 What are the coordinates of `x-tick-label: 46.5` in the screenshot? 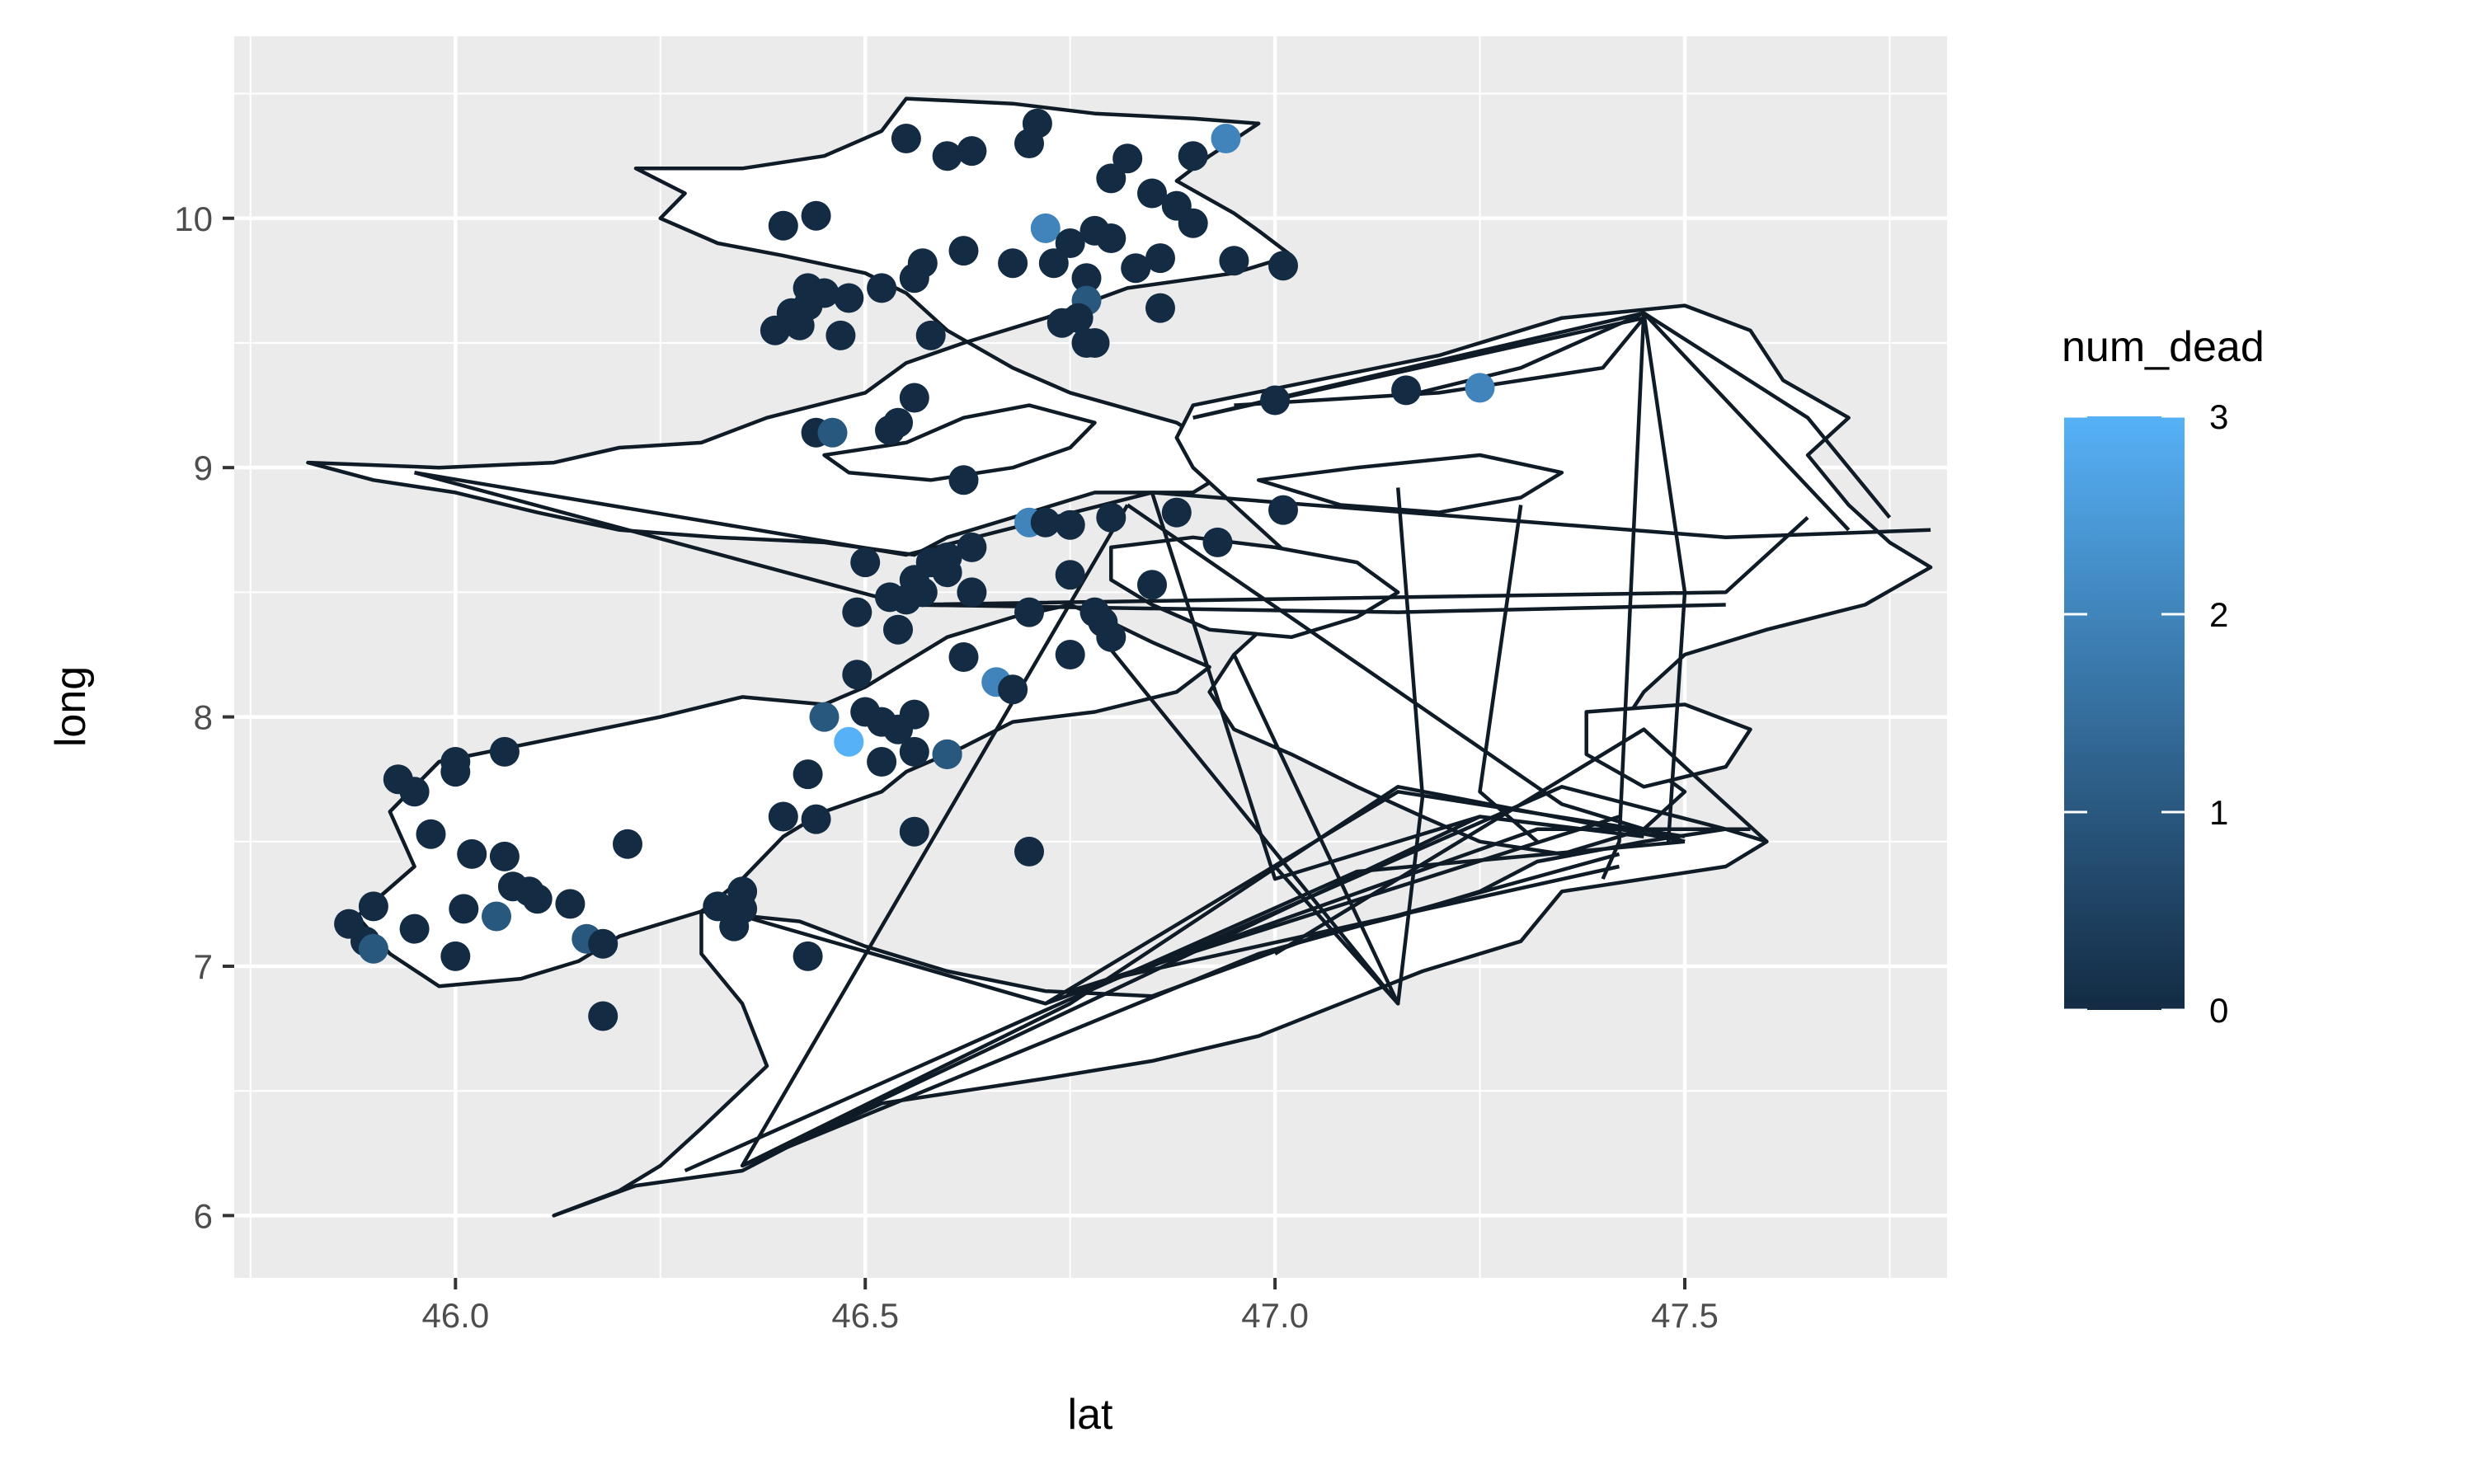 It's located at (865, 1315).